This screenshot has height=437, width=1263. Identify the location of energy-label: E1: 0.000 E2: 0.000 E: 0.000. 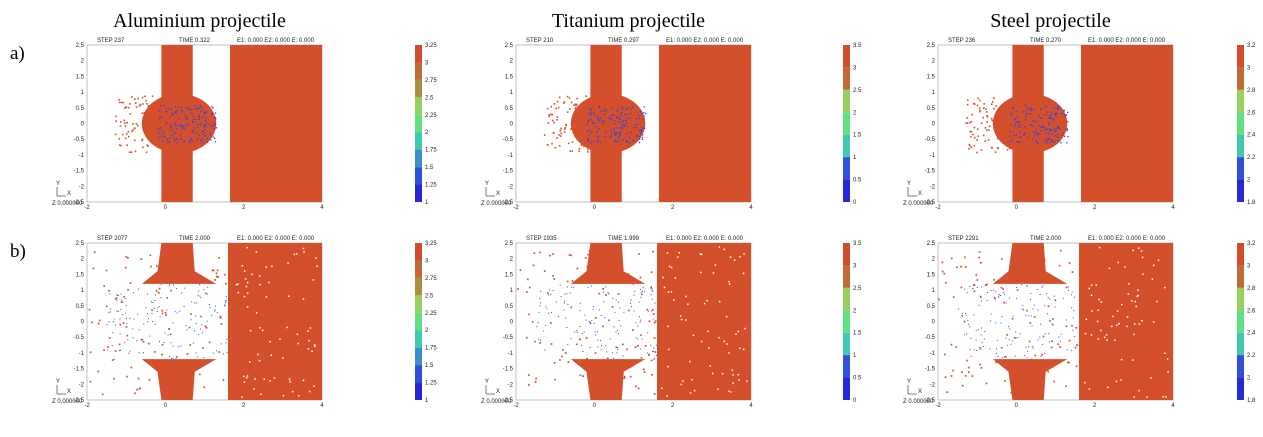
(276, 239).